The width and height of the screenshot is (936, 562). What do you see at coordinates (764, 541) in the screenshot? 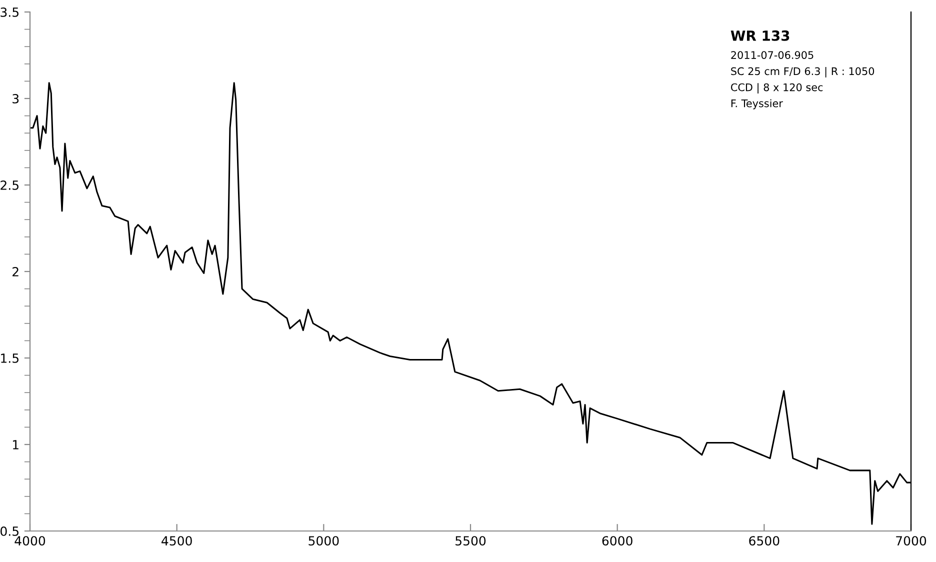
I see `x-tick-label: 6500` at bounding box center [764, 541].